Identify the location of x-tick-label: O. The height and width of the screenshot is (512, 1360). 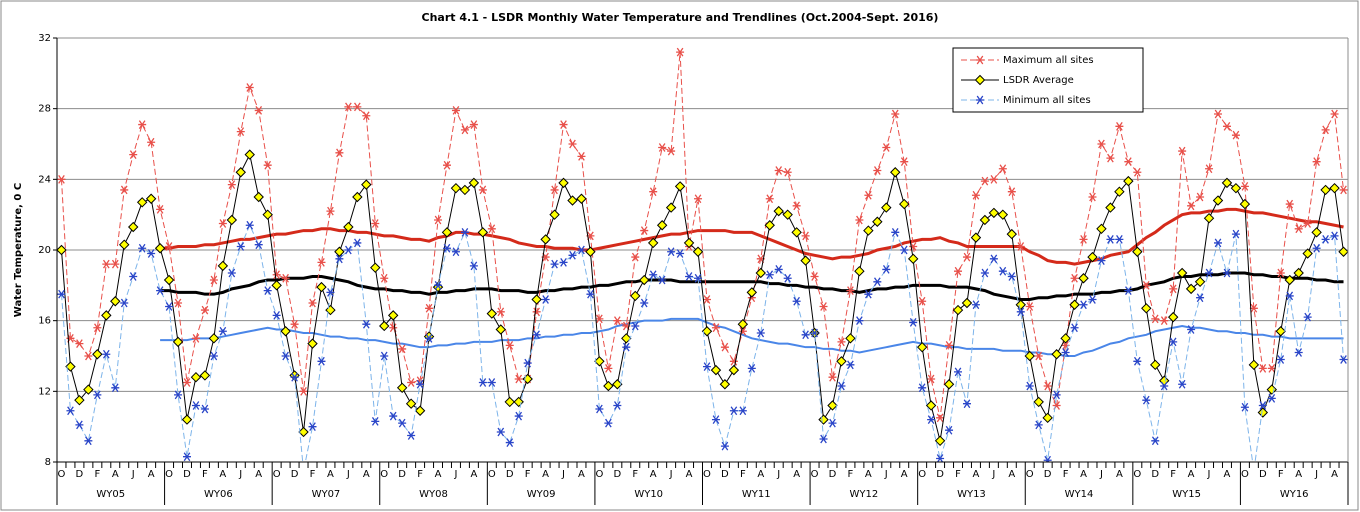
(169, 474).